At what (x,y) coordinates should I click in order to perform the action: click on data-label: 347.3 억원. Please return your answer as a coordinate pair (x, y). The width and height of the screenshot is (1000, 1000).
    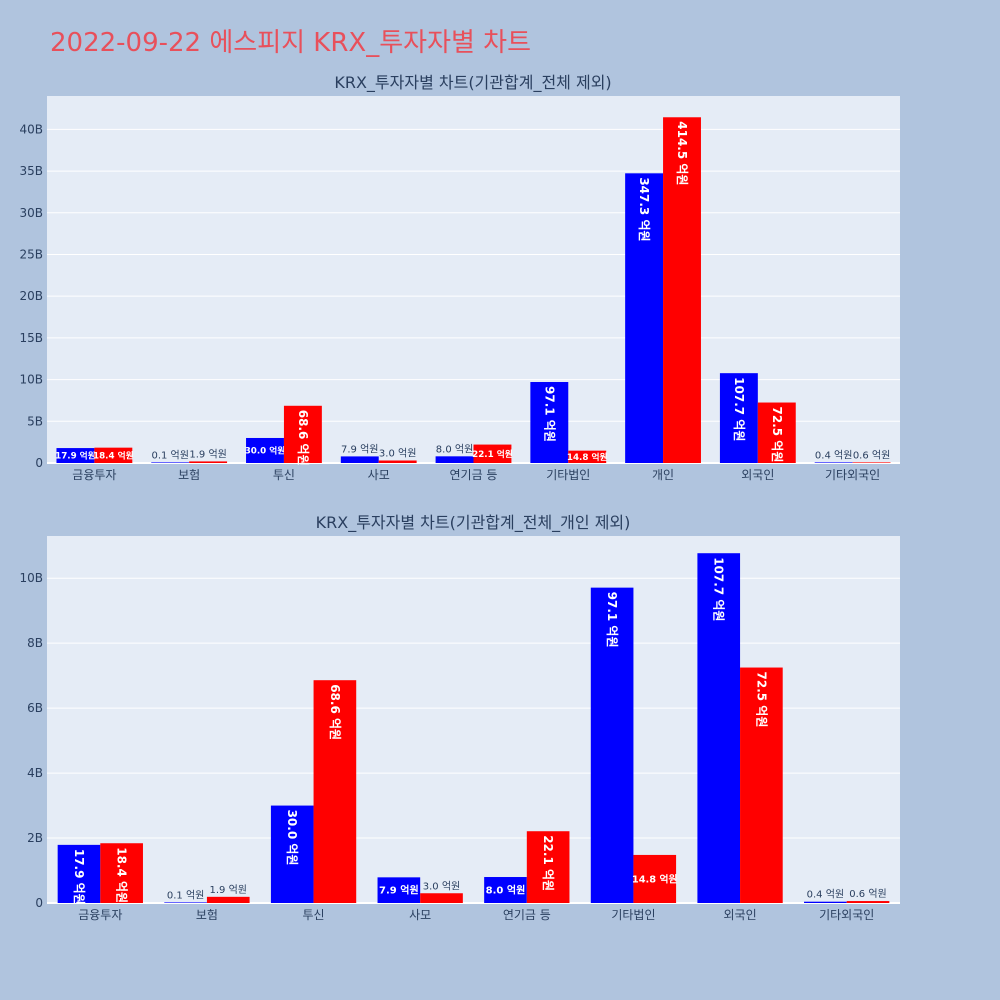
    Looking at the image, I should click on (644, 209).